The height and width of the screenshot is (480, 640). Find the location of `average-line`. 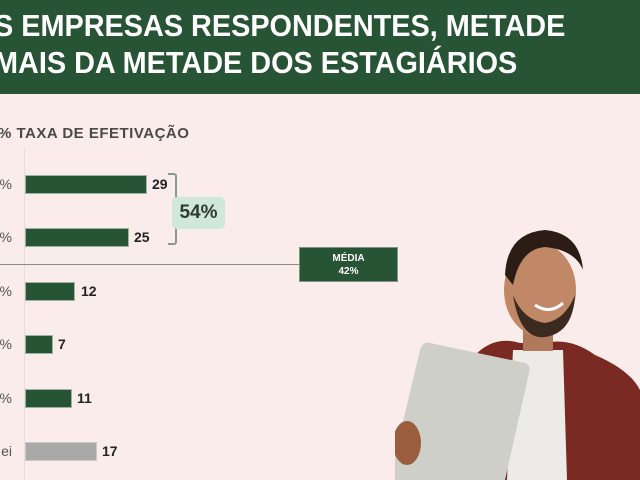

average-line is located at coordinates (150, 264).